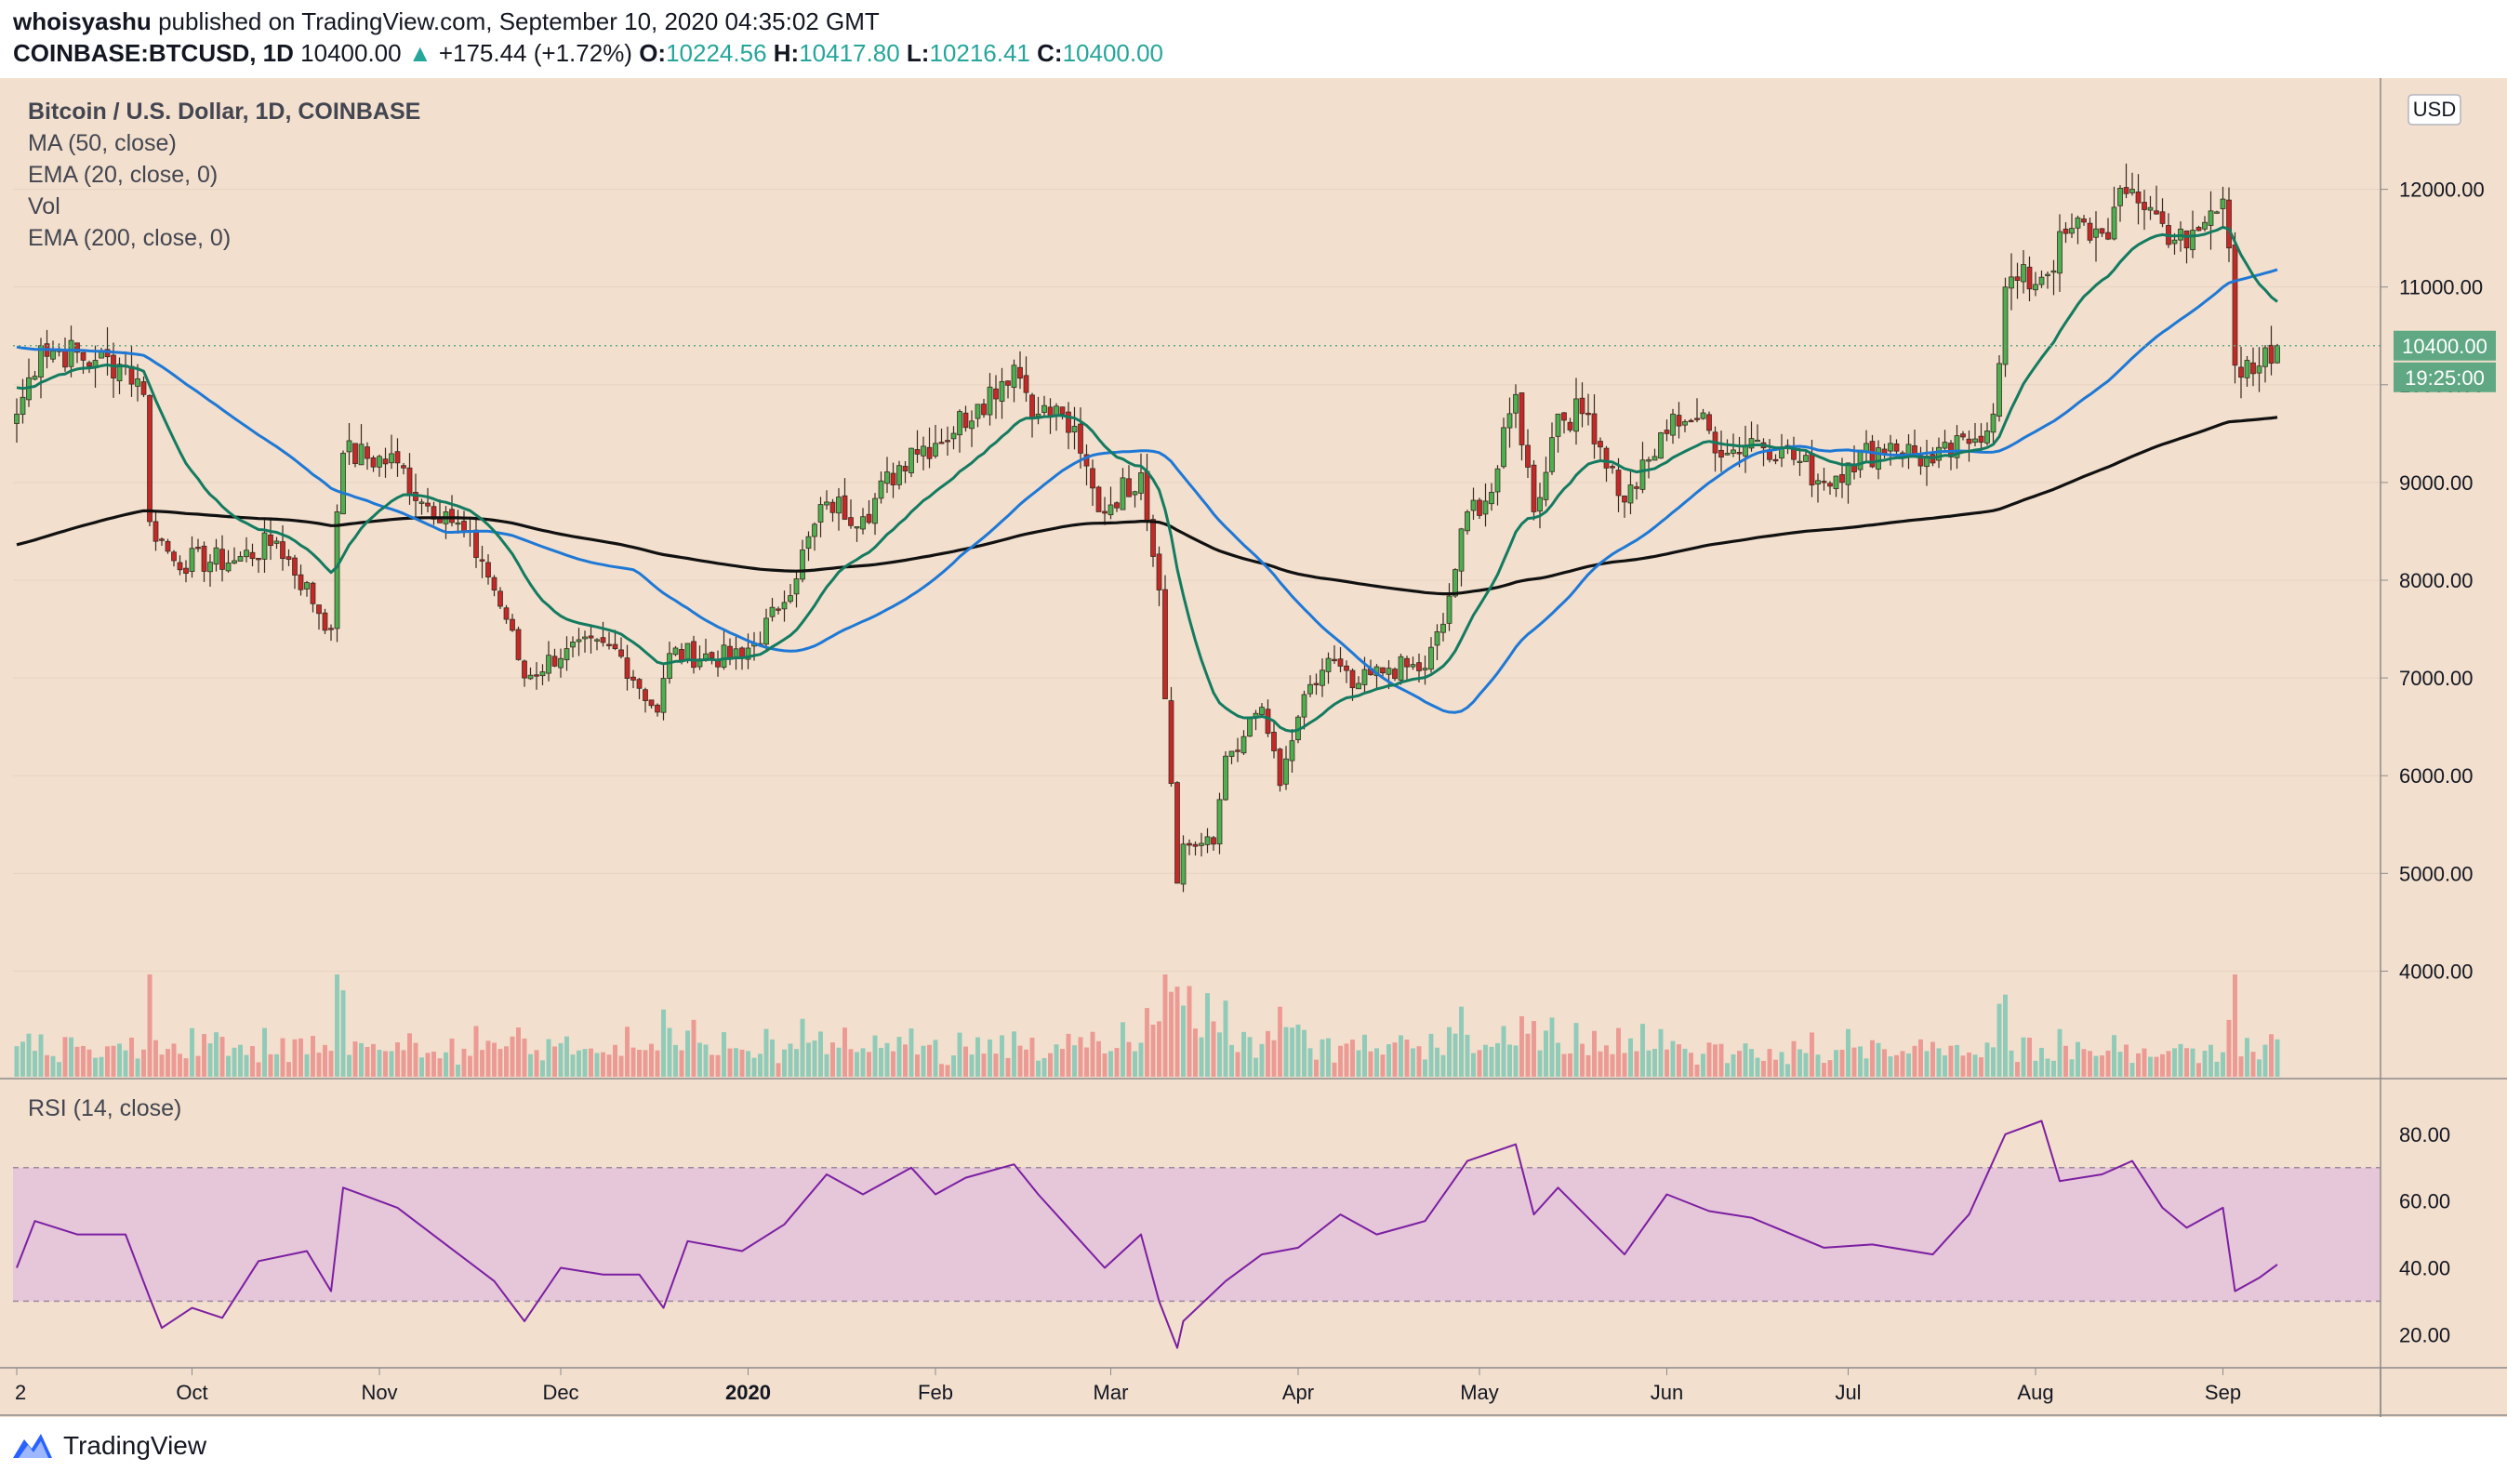  What do you see at coordinates (2035, 1392) in the screenshot?
I see `time-tick-label: Aug` at bounding box center [2035, 1392].